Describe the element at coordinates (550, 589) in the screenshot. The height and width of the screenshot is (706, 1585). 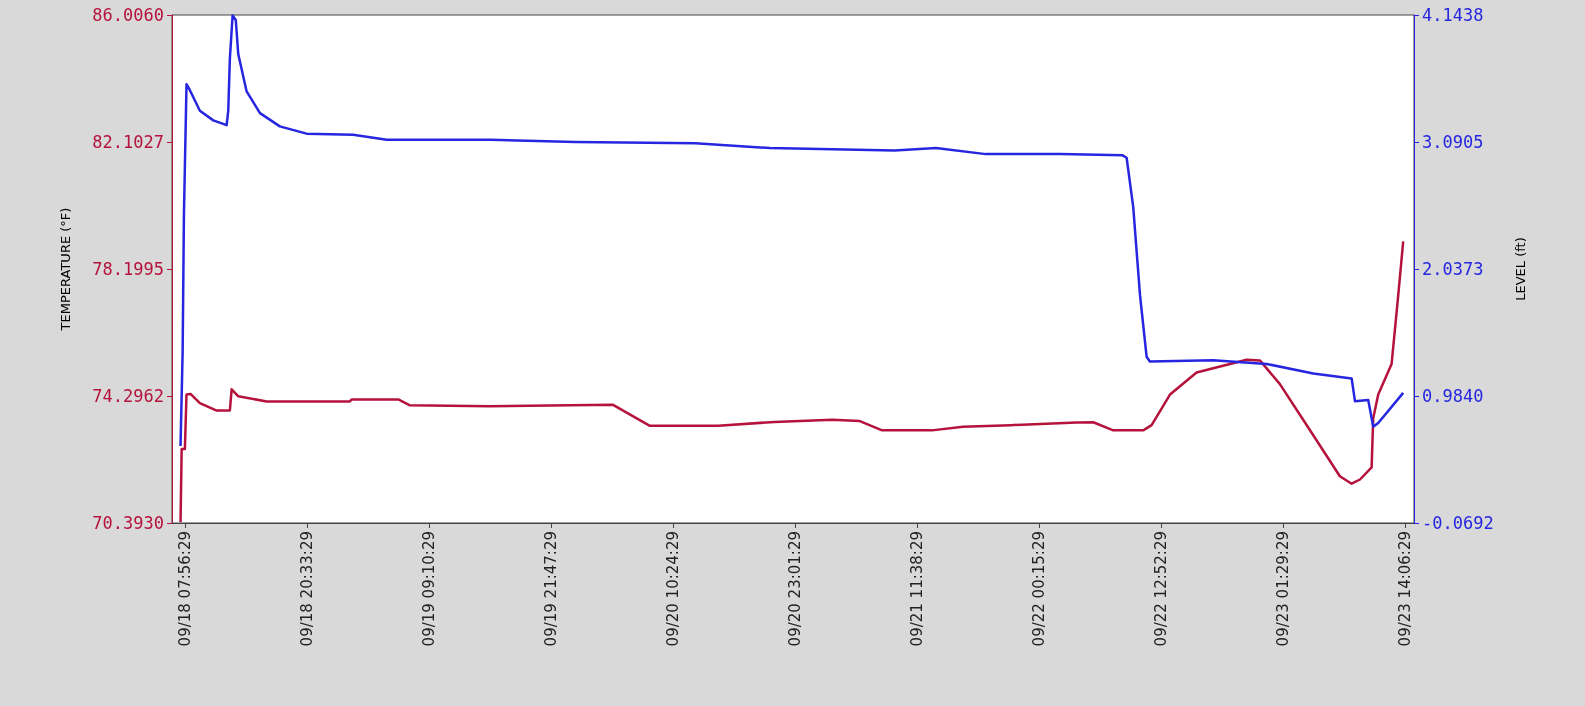
I see `x-tick-label: 09/19 21:47:29` at that location.